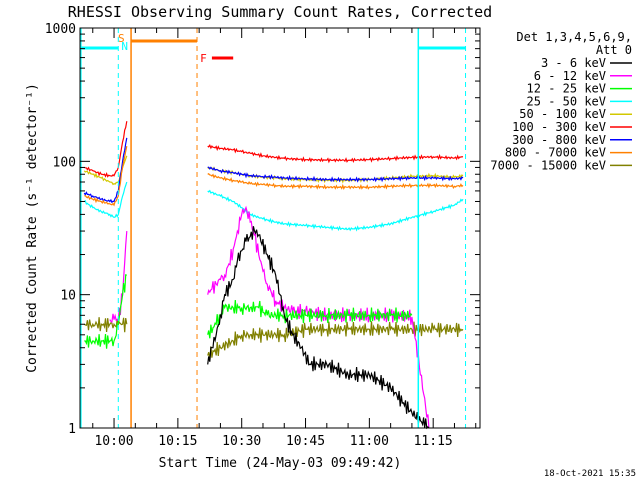 The height and width of the screenshot is (480, 640). What do you see at coordinates (614, 50) in the screenshot?
I see `legend-header-attenuator: Att 0` at bounding box center [614, 50].